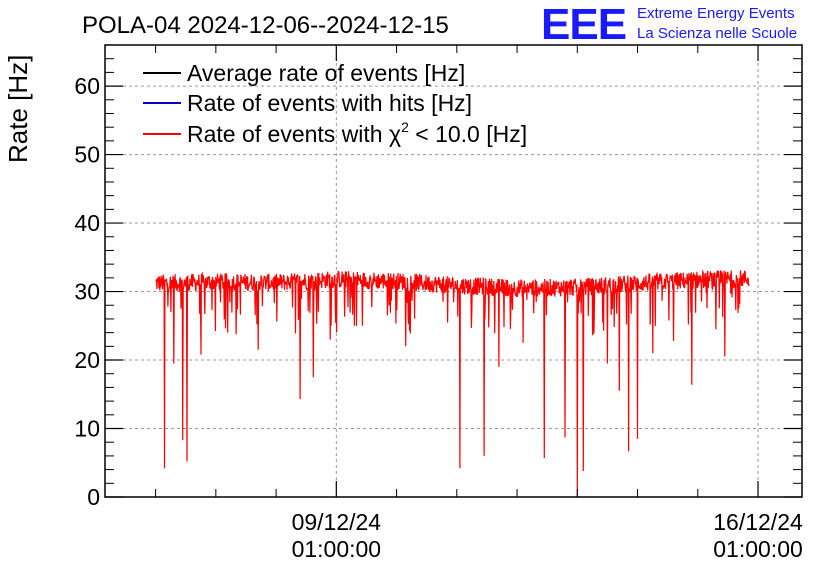 Image resolution: width=836 pixels, height=572 pixels. I want to click on legend-label-average: Average rate of events [Hz], so click(326, 73).